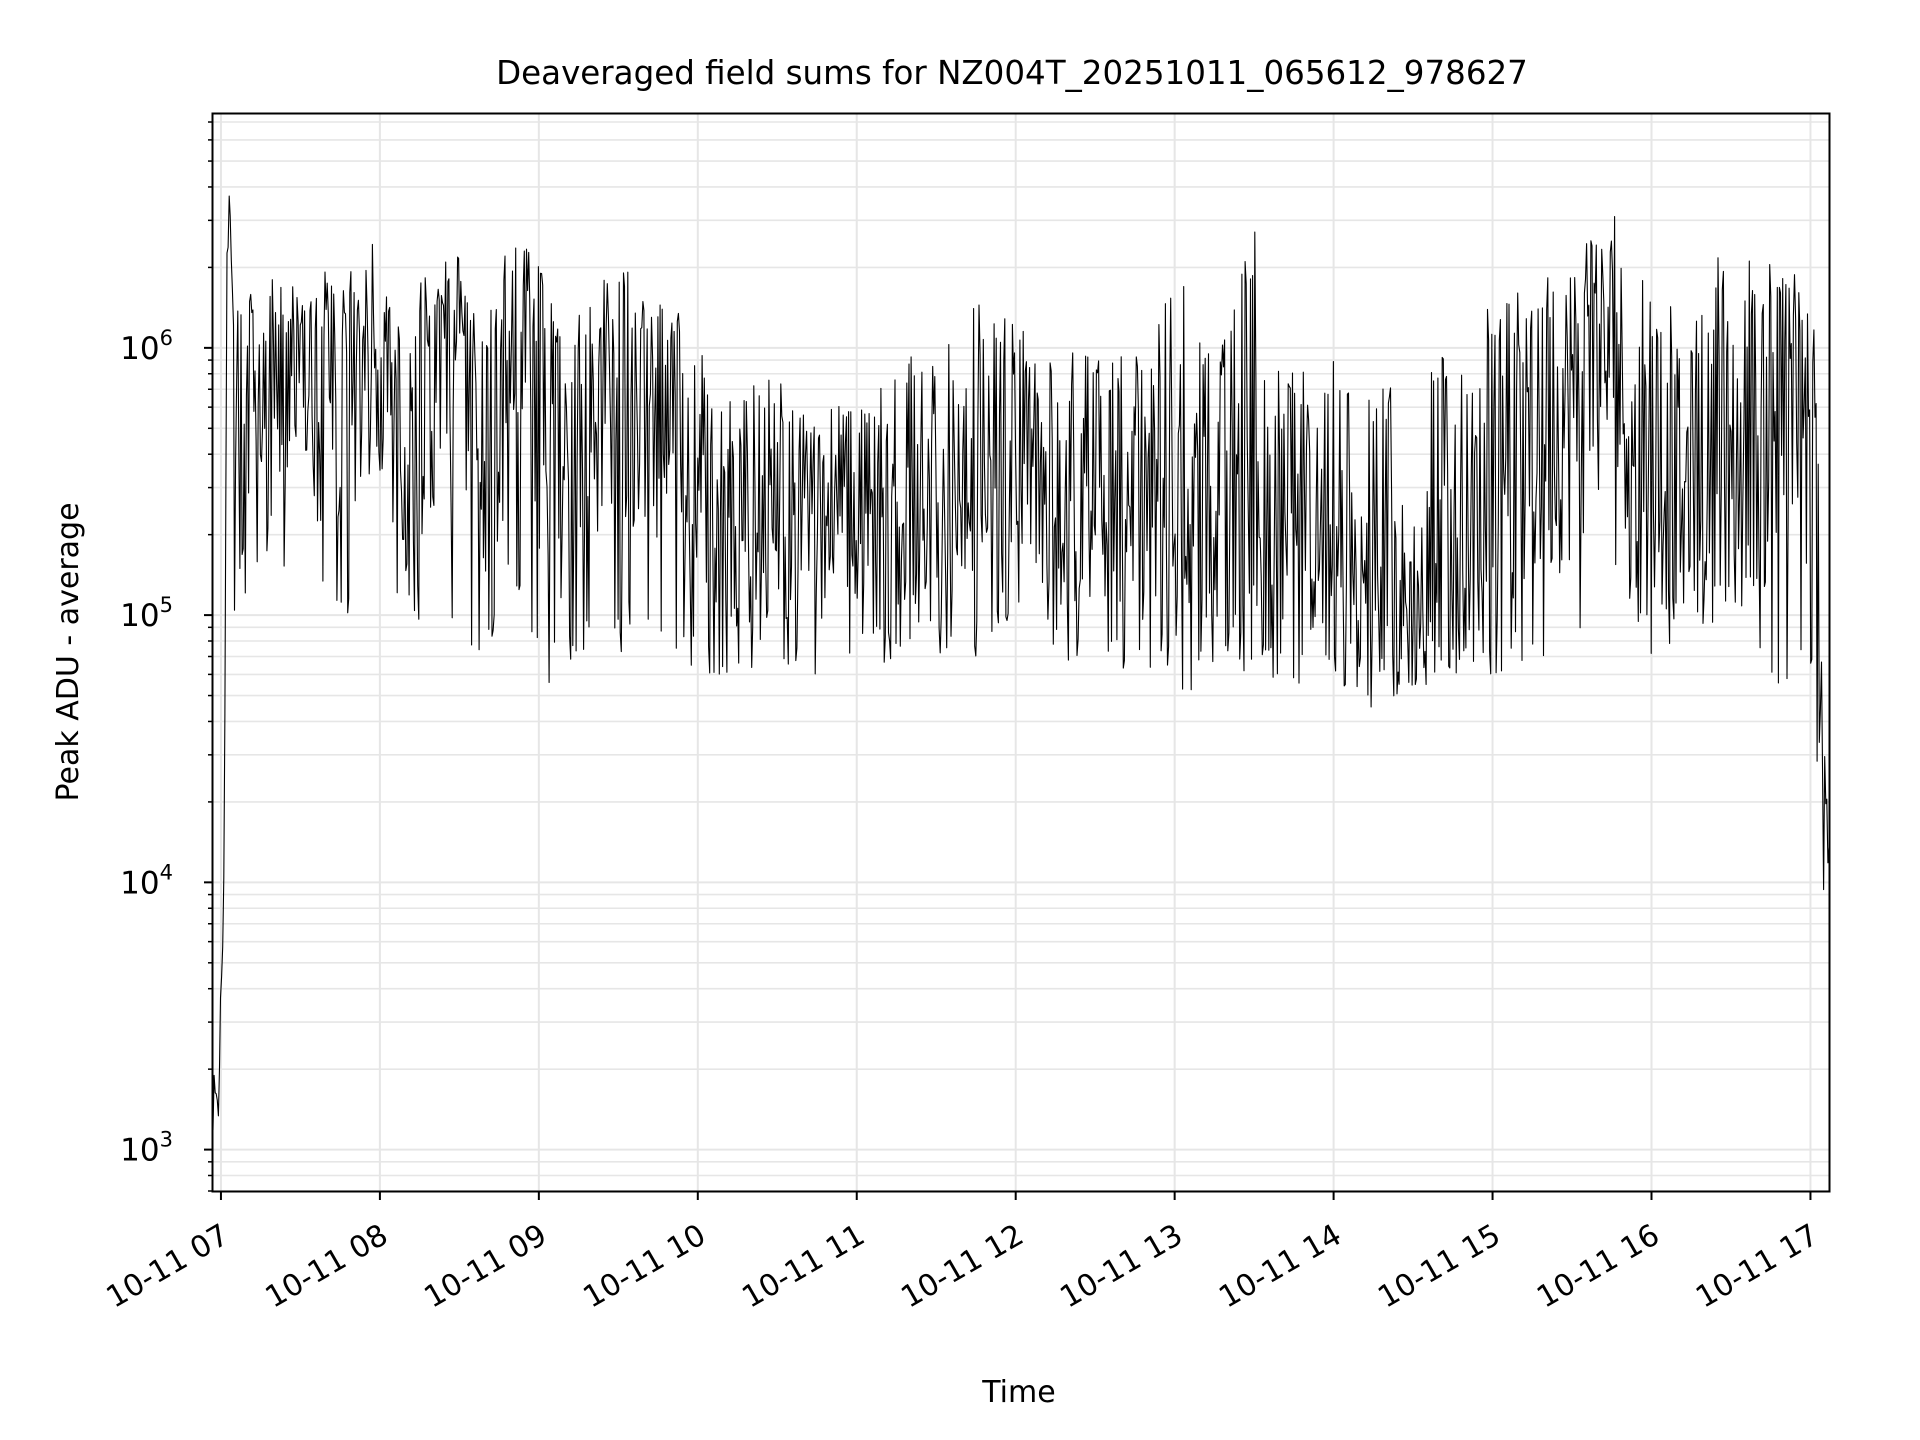 Image resolution: width=1920 pixels, height=1440 pixels. What do you see at coordinates (146, 613) in the screenshot?
I see `y-tick-label: 10⁵` at bounding box center [146, 613].